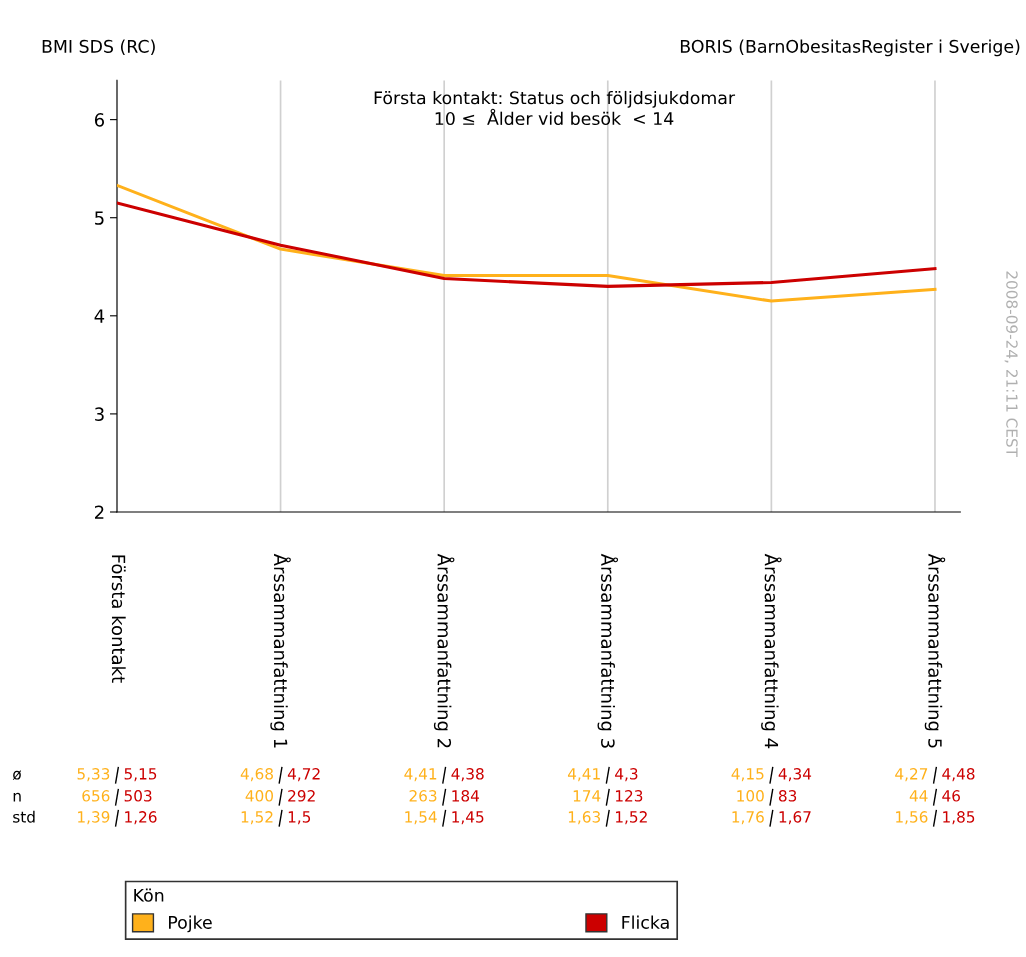  What do you see at coordinates (423, 796) in the screenshot?
I see `text: 263` at bounding box center [423, 796].